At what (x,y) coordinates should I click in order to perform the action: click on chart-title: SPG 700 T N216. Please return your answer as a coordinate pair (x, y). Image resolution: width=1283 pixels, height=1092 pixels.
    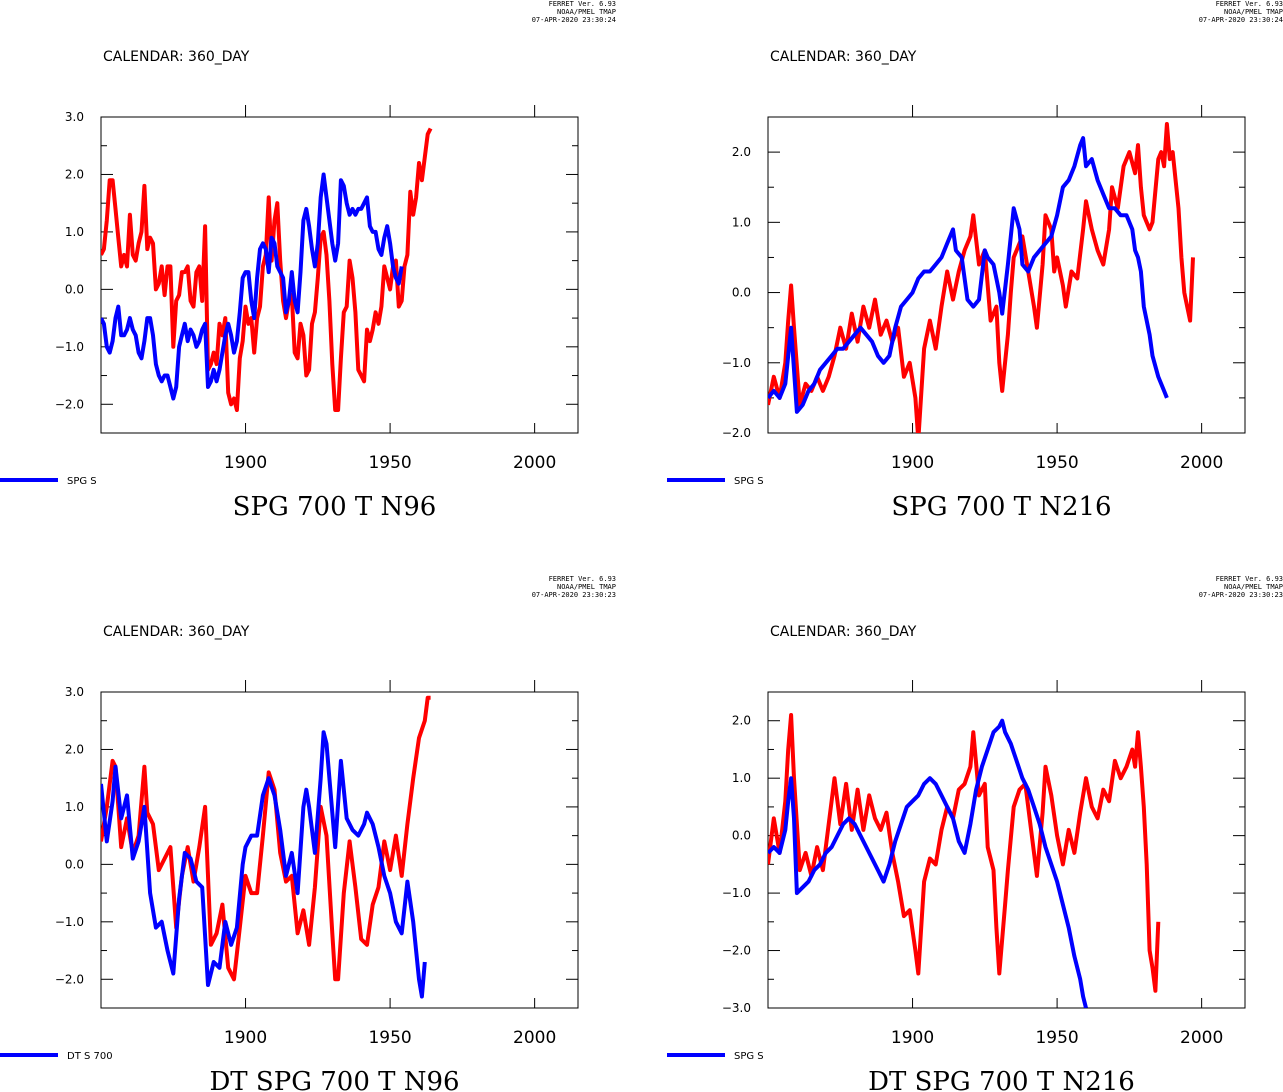
    Looking at the image, I should click on (1001, 507).